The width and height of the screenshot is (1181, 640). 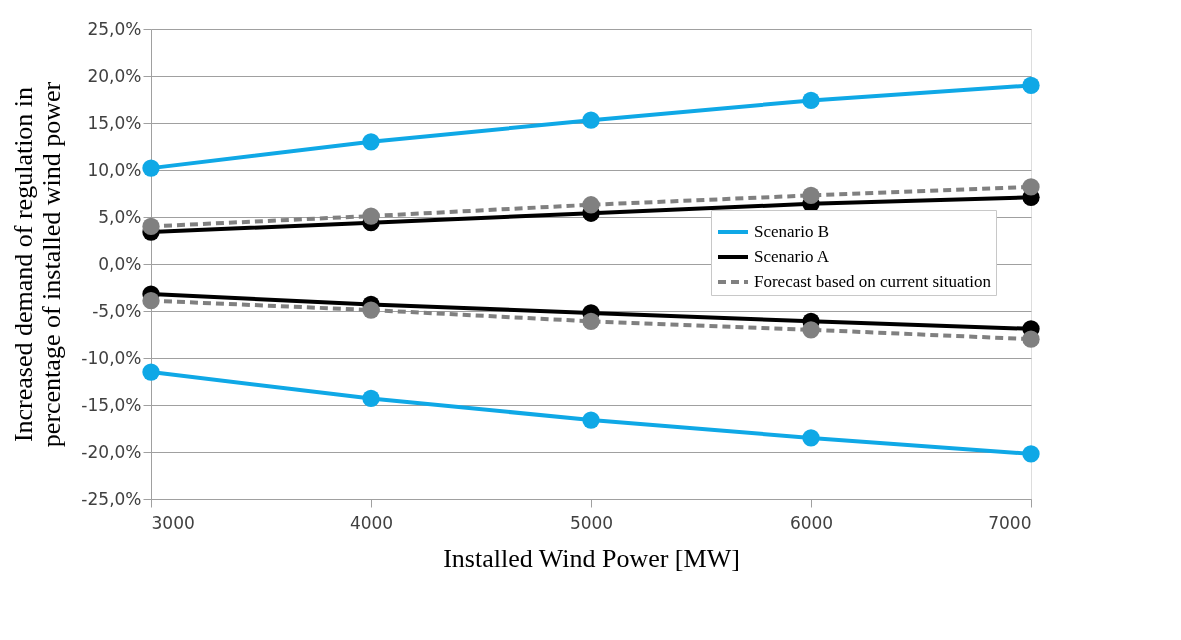 I want to click on x-tick-label: 3000, so click(x=173, y=522).